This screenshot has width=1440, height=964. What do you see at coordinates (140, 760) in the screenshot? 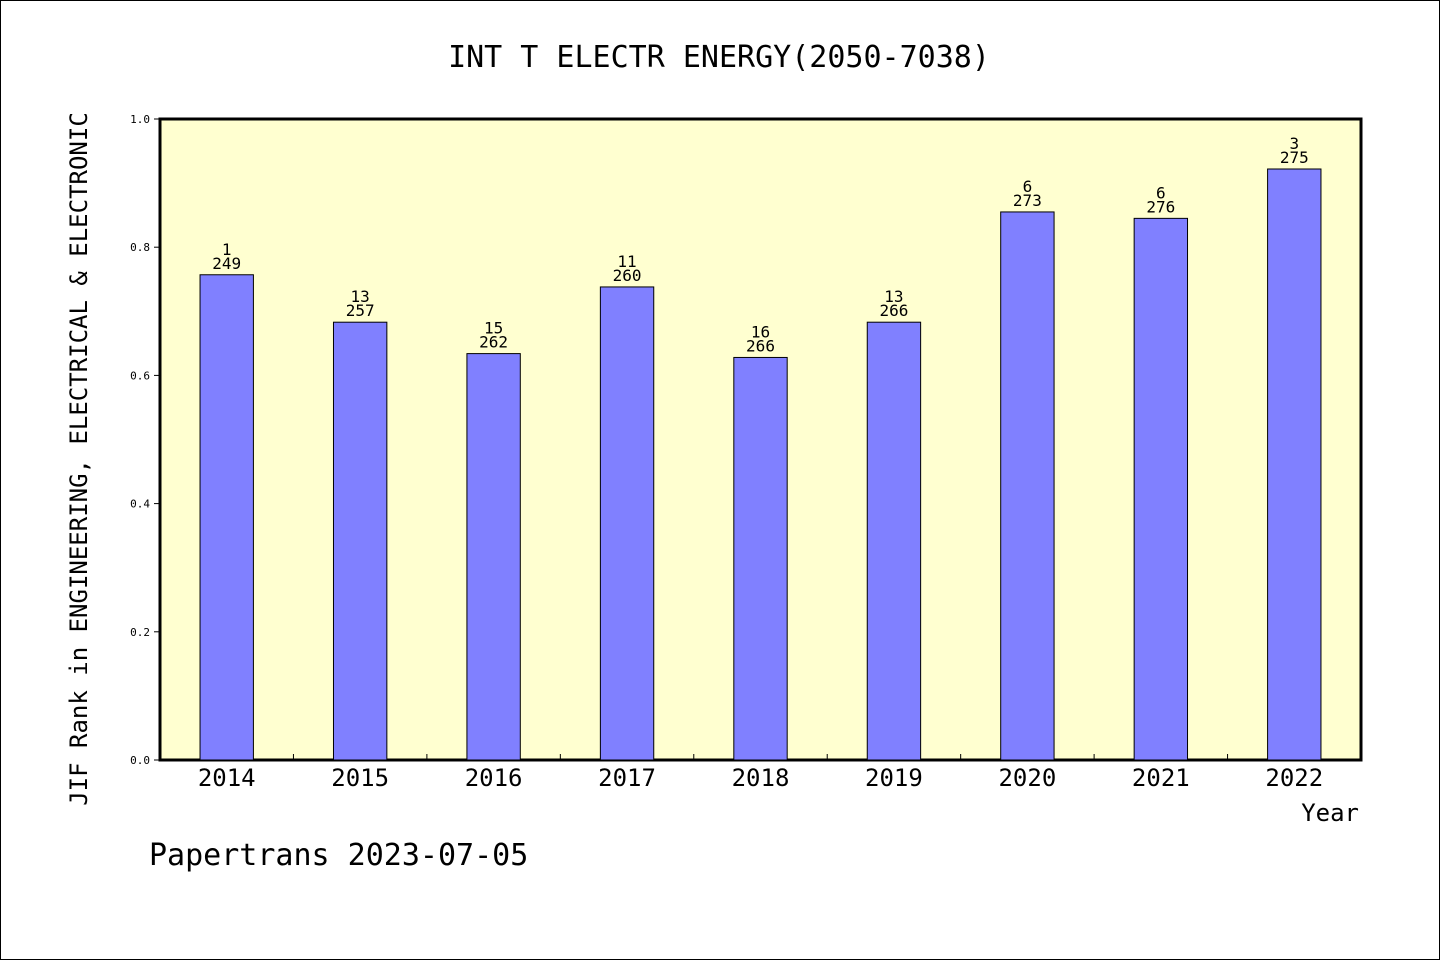
I see `y-tick-label: 0.0` at bounding box center [140, 760].